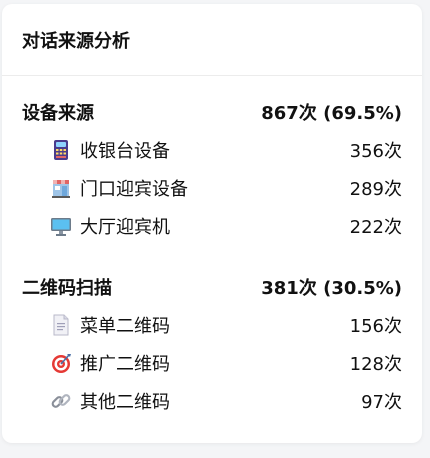 Image resolution: width=430 pixels, height=458 pixels. What do you see at coordinates (381, 402) in the screenshot?
I see `item-count: 97次` at bounding box center [381, 402].